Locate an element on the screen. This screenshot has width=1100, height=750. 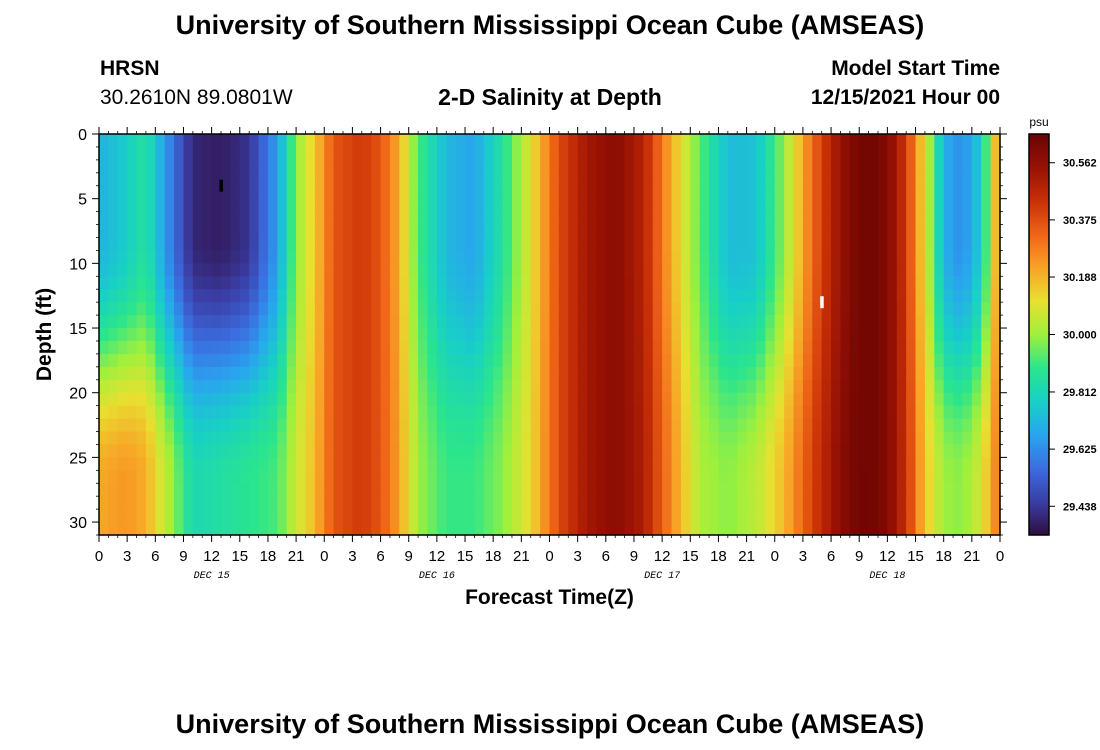
x-axis-label: Forecast Time(Z) is located at coordinates (549, 597).